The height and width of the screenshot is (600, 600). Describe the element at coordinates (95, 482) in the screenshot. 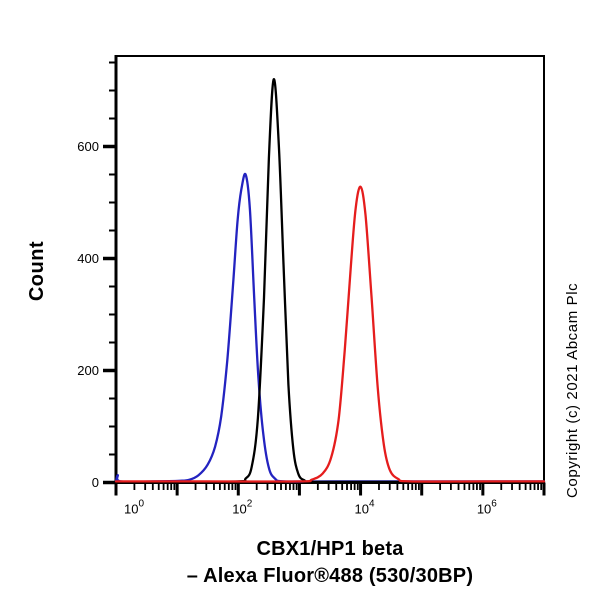

I see `y-tick-label: 0` at that location.